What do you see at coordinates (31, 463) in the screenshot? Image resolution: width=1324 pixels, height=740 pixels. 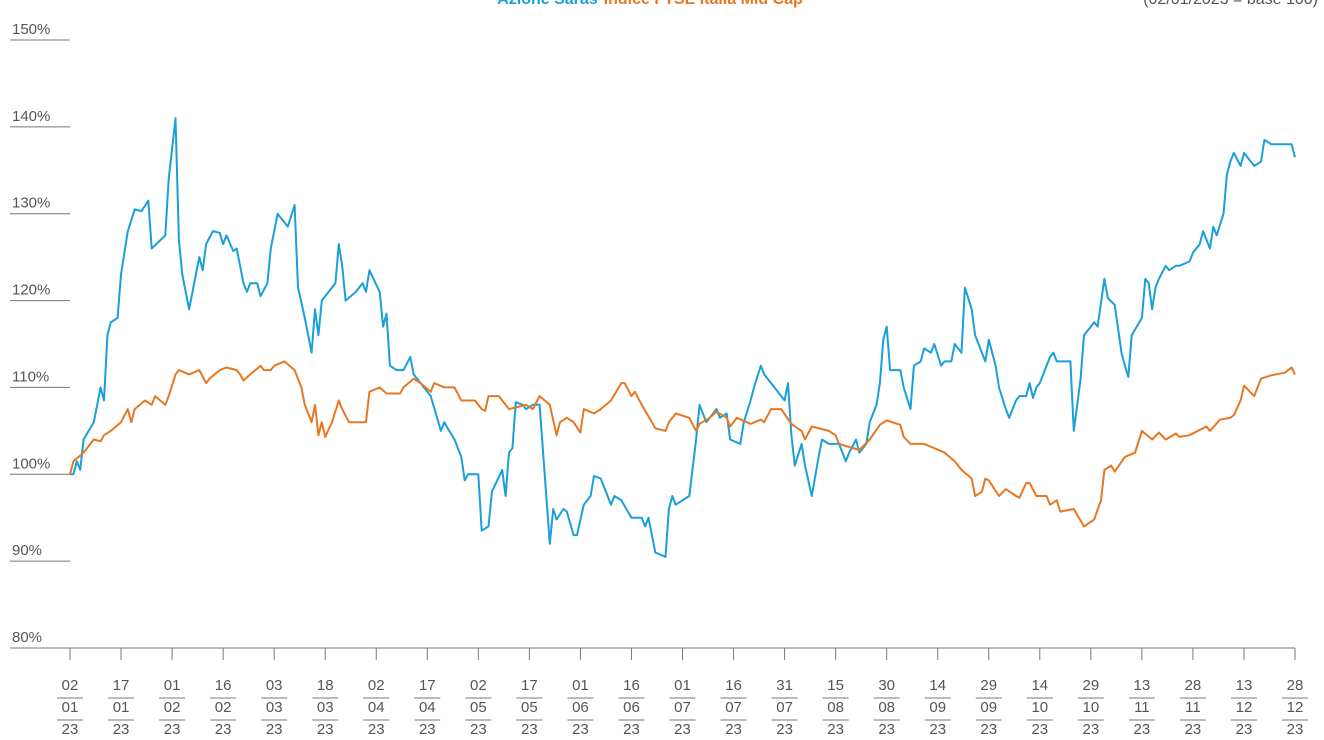 I see `y-tick-label: 100%` at bounding box center [31, 463].